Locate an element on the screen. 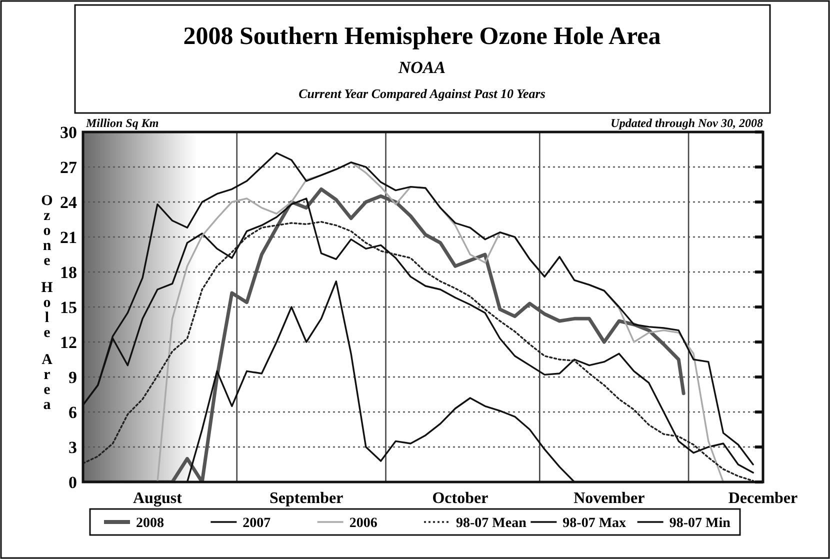 The width and height of the screenshot is (830, 559). y-tick-label: 6 is located at coordinates (72, 412).